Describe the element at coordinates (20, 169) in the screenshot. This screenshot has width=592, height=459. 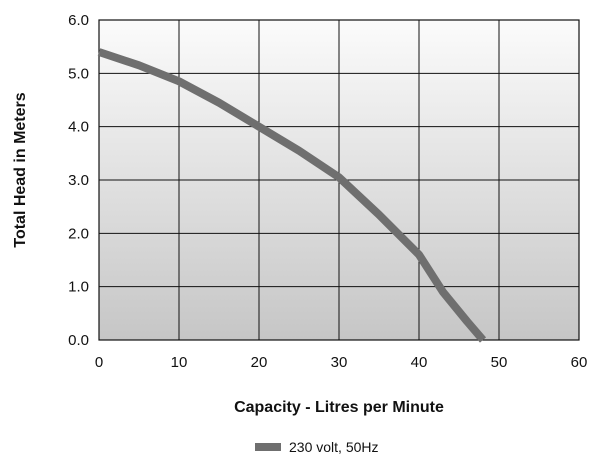
I see `y-axis-title: Total Head in Meters` at that location.